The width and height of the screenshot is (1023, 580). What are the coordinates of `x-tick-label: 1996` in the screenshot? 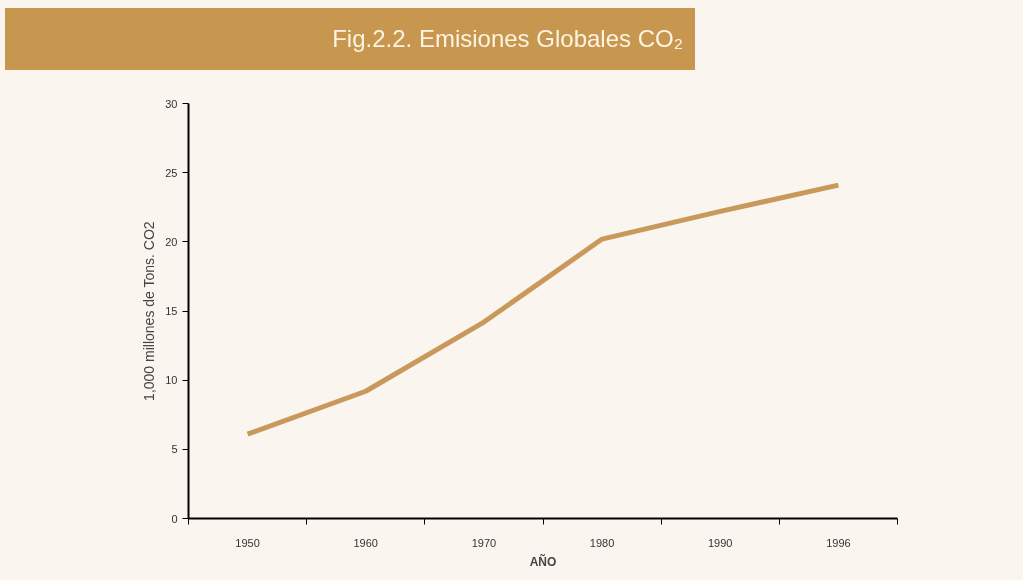 It's located at (838, 542).